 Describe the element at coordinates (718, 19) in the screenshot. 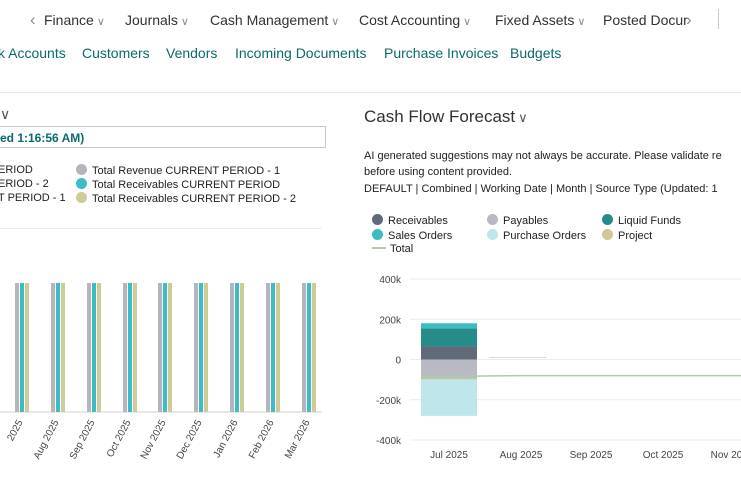

I see `nav-divider` at that location.